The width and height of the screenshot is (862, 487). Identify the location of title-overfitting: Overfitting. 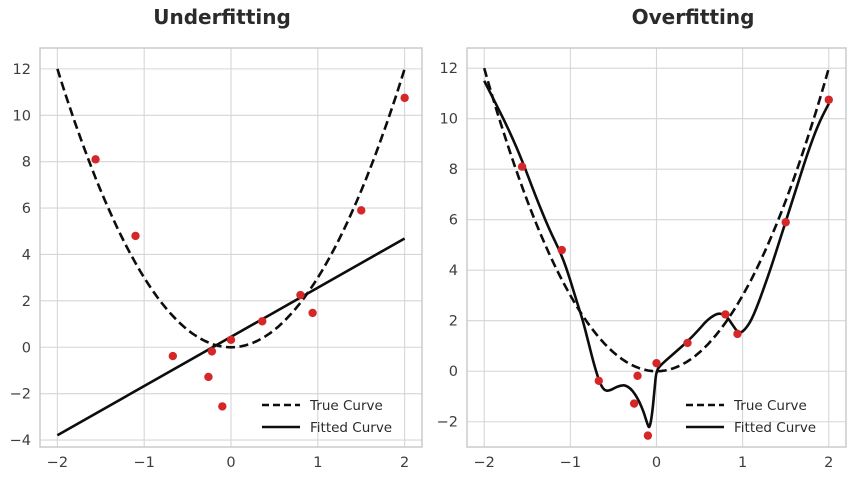
(693, 17).